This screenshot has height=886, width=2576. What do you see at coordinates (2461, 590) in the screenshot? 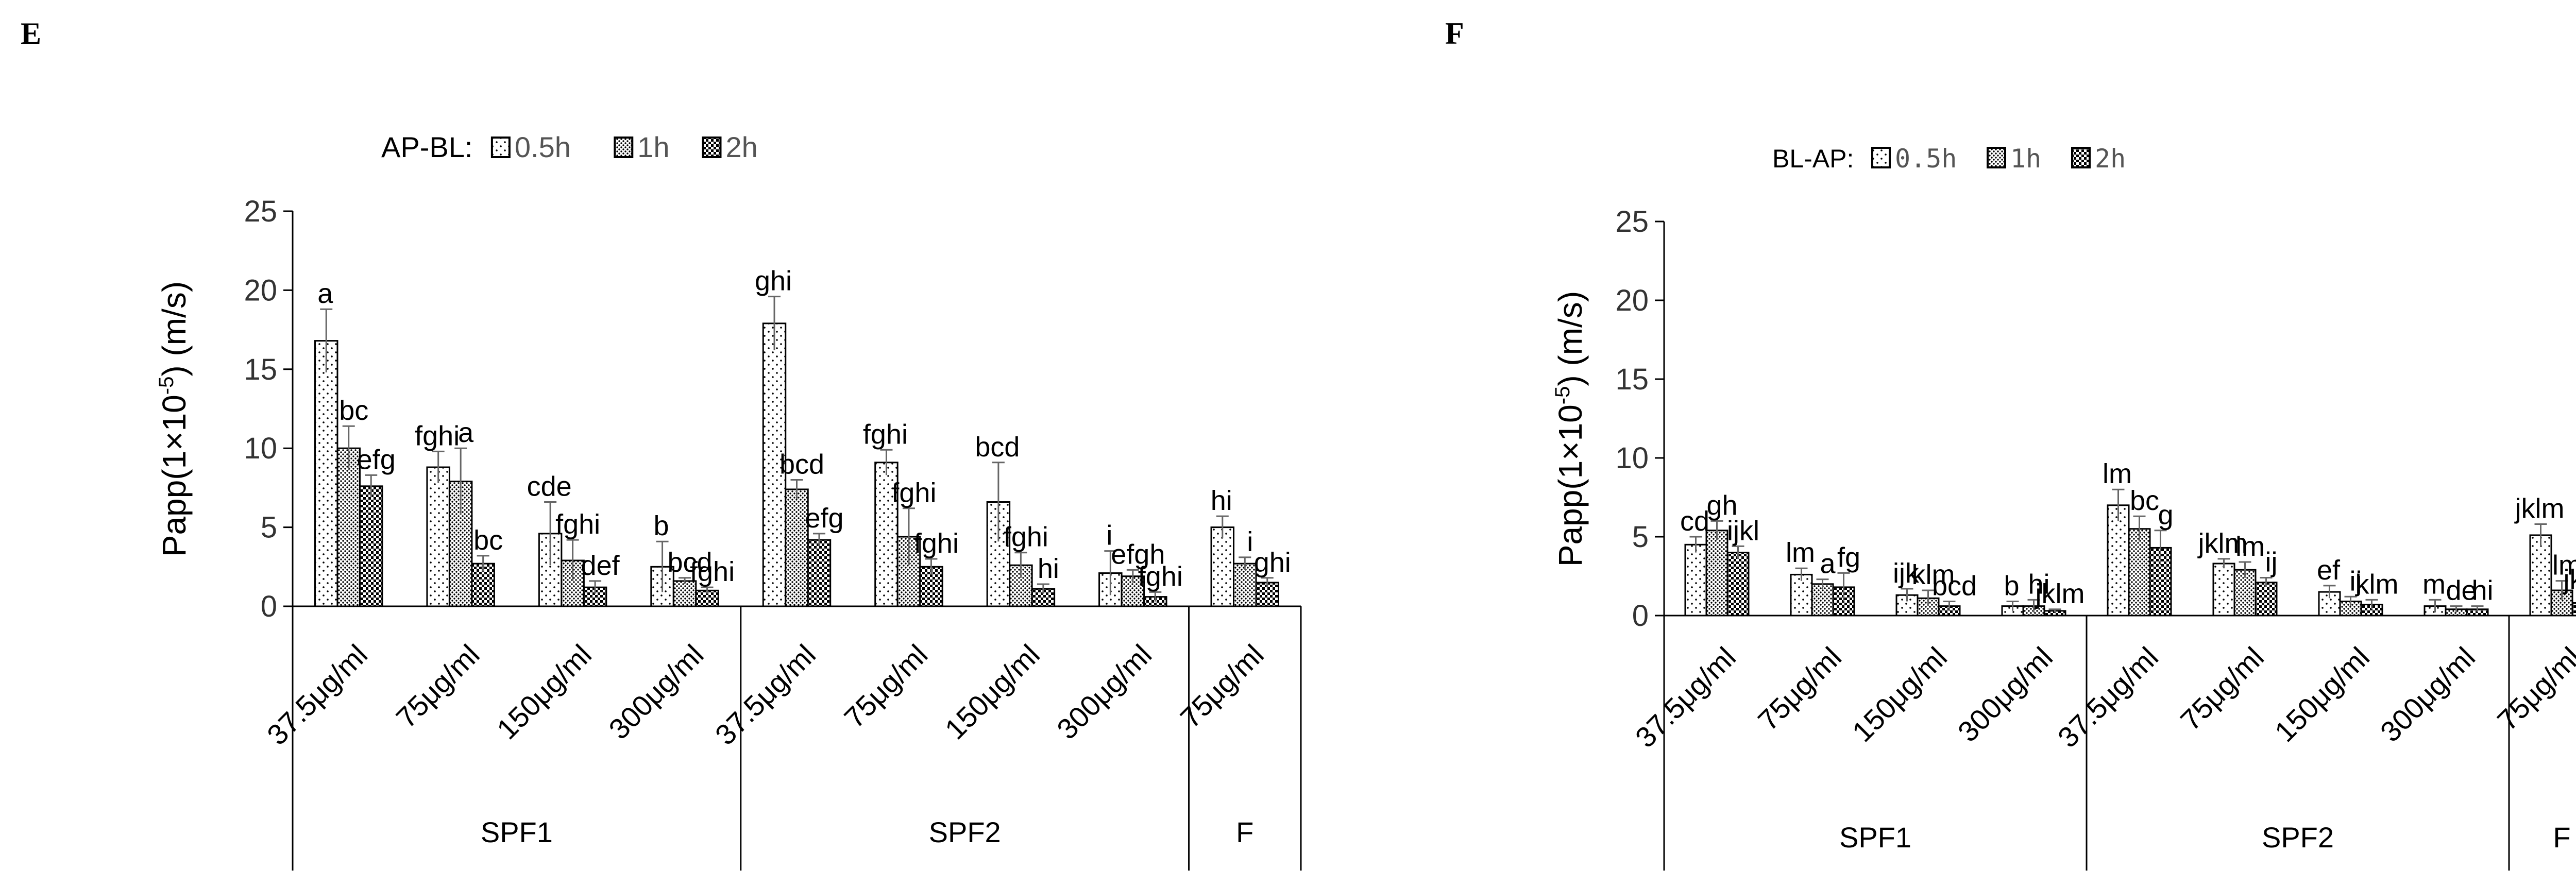
I see `significance-label: de` at bounding box center [2461, 590].